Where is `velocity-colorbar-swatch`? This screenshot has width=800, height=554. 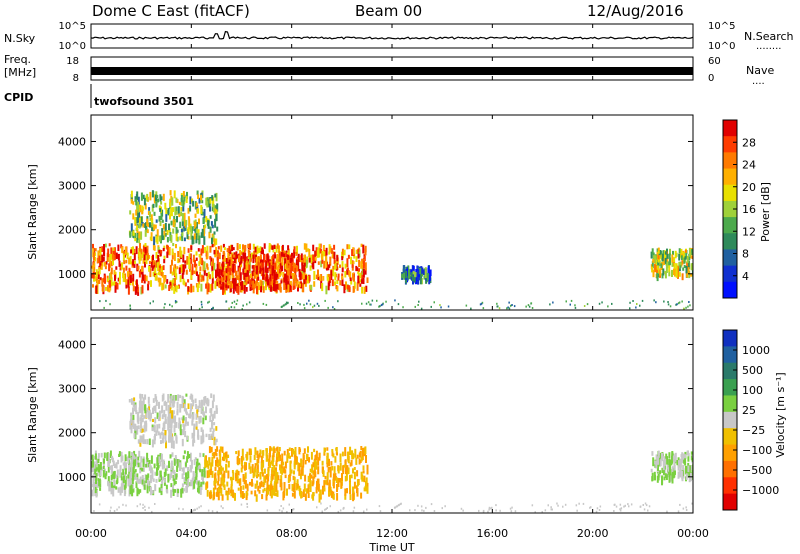
velocity-colorbar-swatch is located at coordinates (730, 355).